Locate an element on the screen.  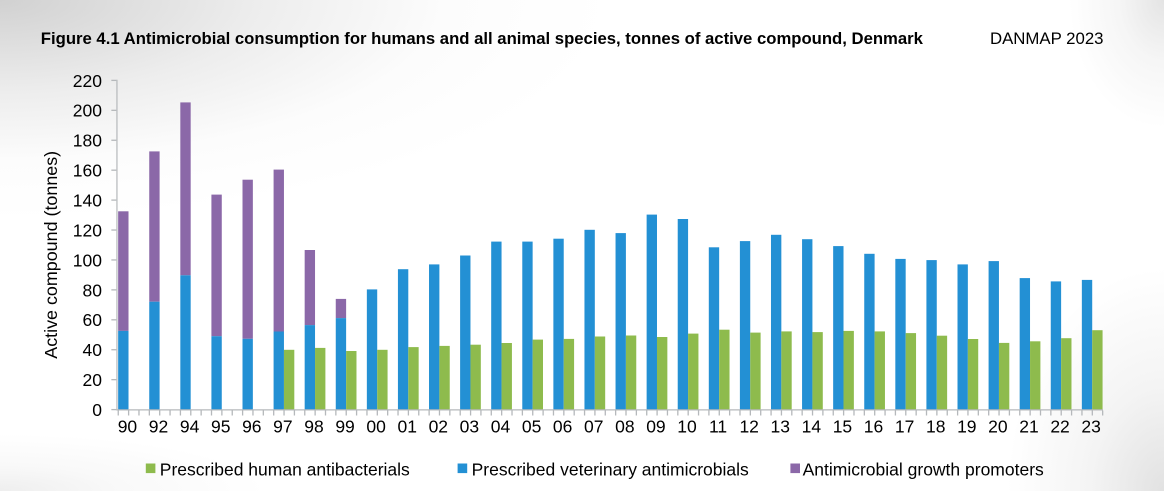
svg-text: 22 is located at coordinates (1059, 427).